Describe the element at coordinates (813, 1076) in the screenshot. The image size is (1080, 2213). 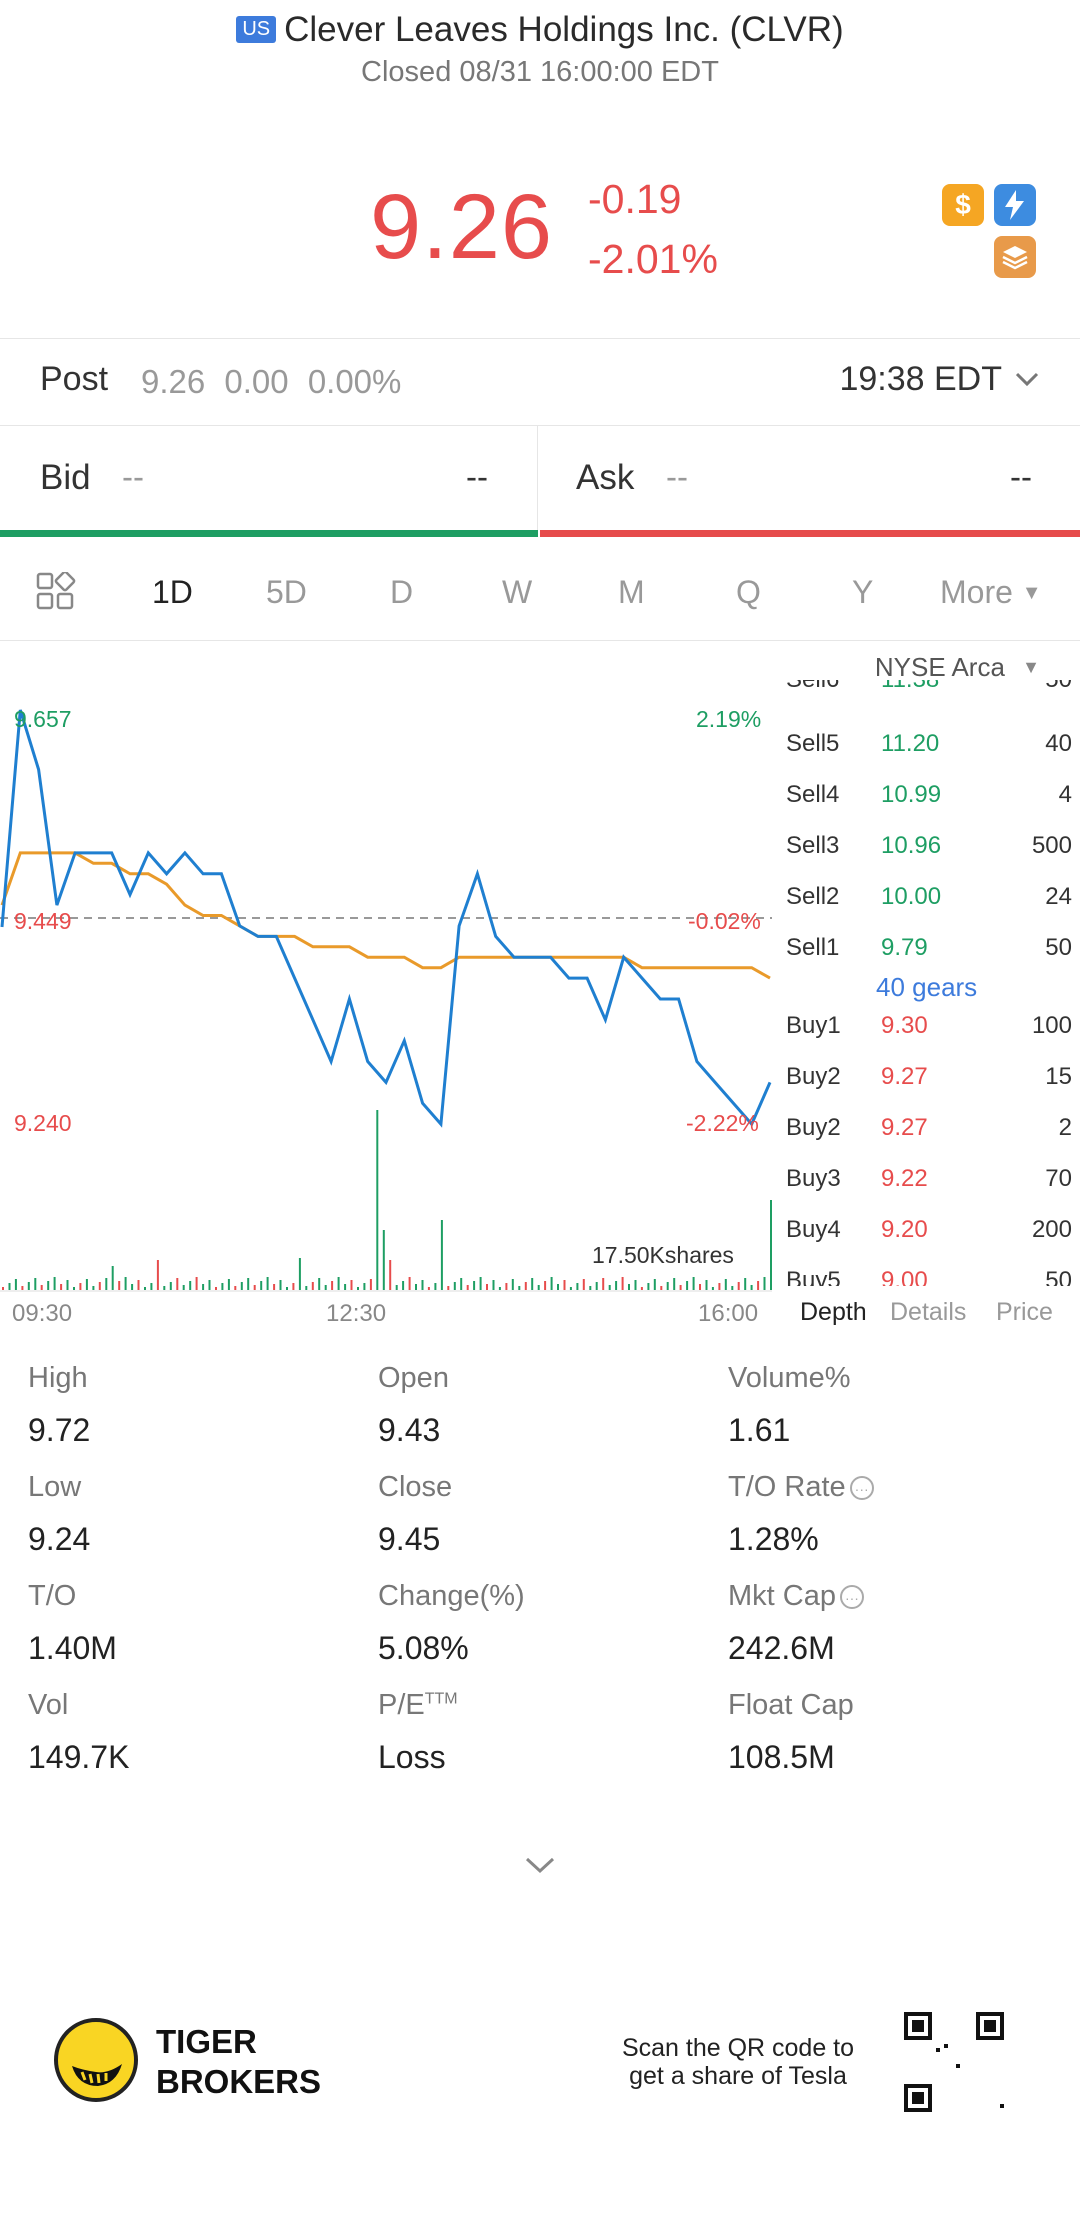
I see `bid-name: Buy2` at that location.